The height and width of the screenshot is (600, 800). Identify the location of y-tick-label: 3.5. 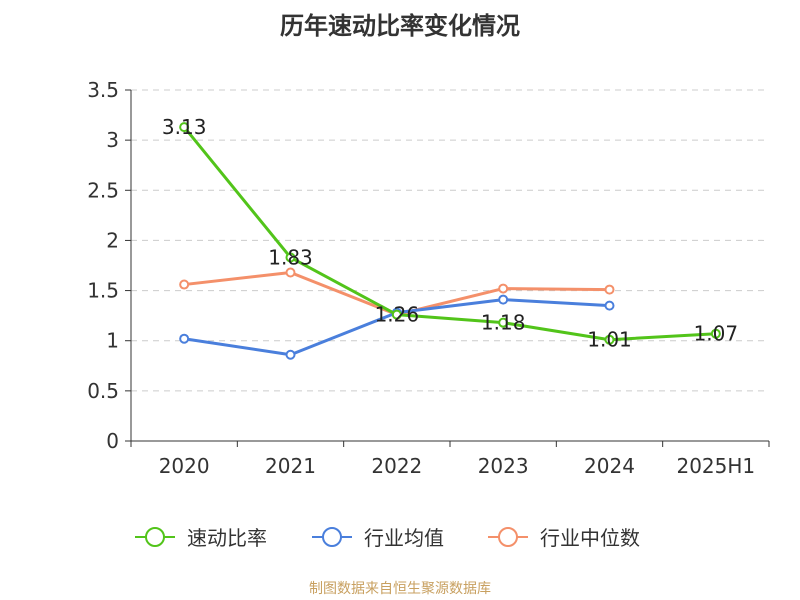
(103, 90).